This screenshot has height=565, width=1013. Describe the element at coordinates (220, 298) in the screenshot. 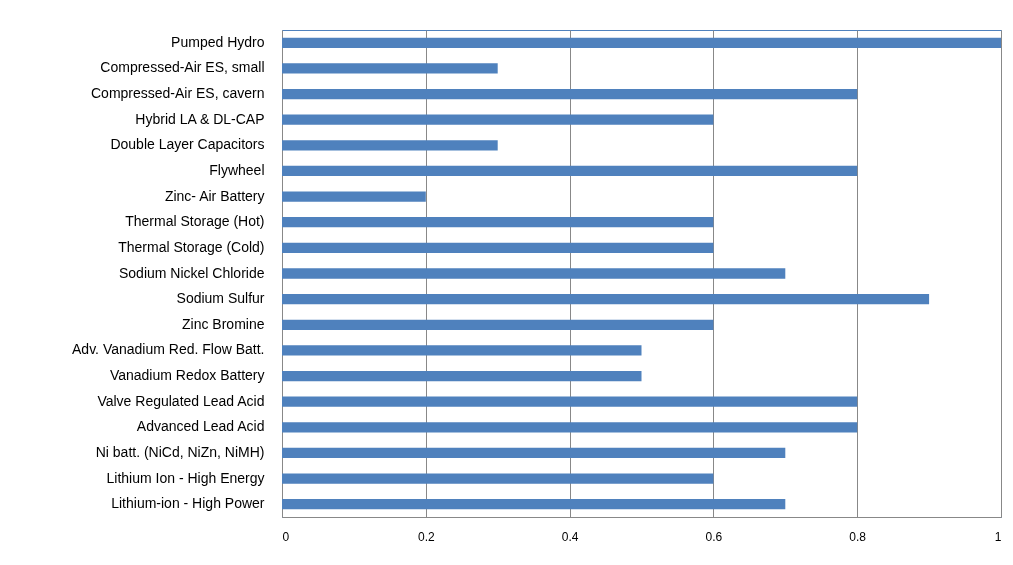

I see `y-tick-label: Sodium Sulfur` at that location.